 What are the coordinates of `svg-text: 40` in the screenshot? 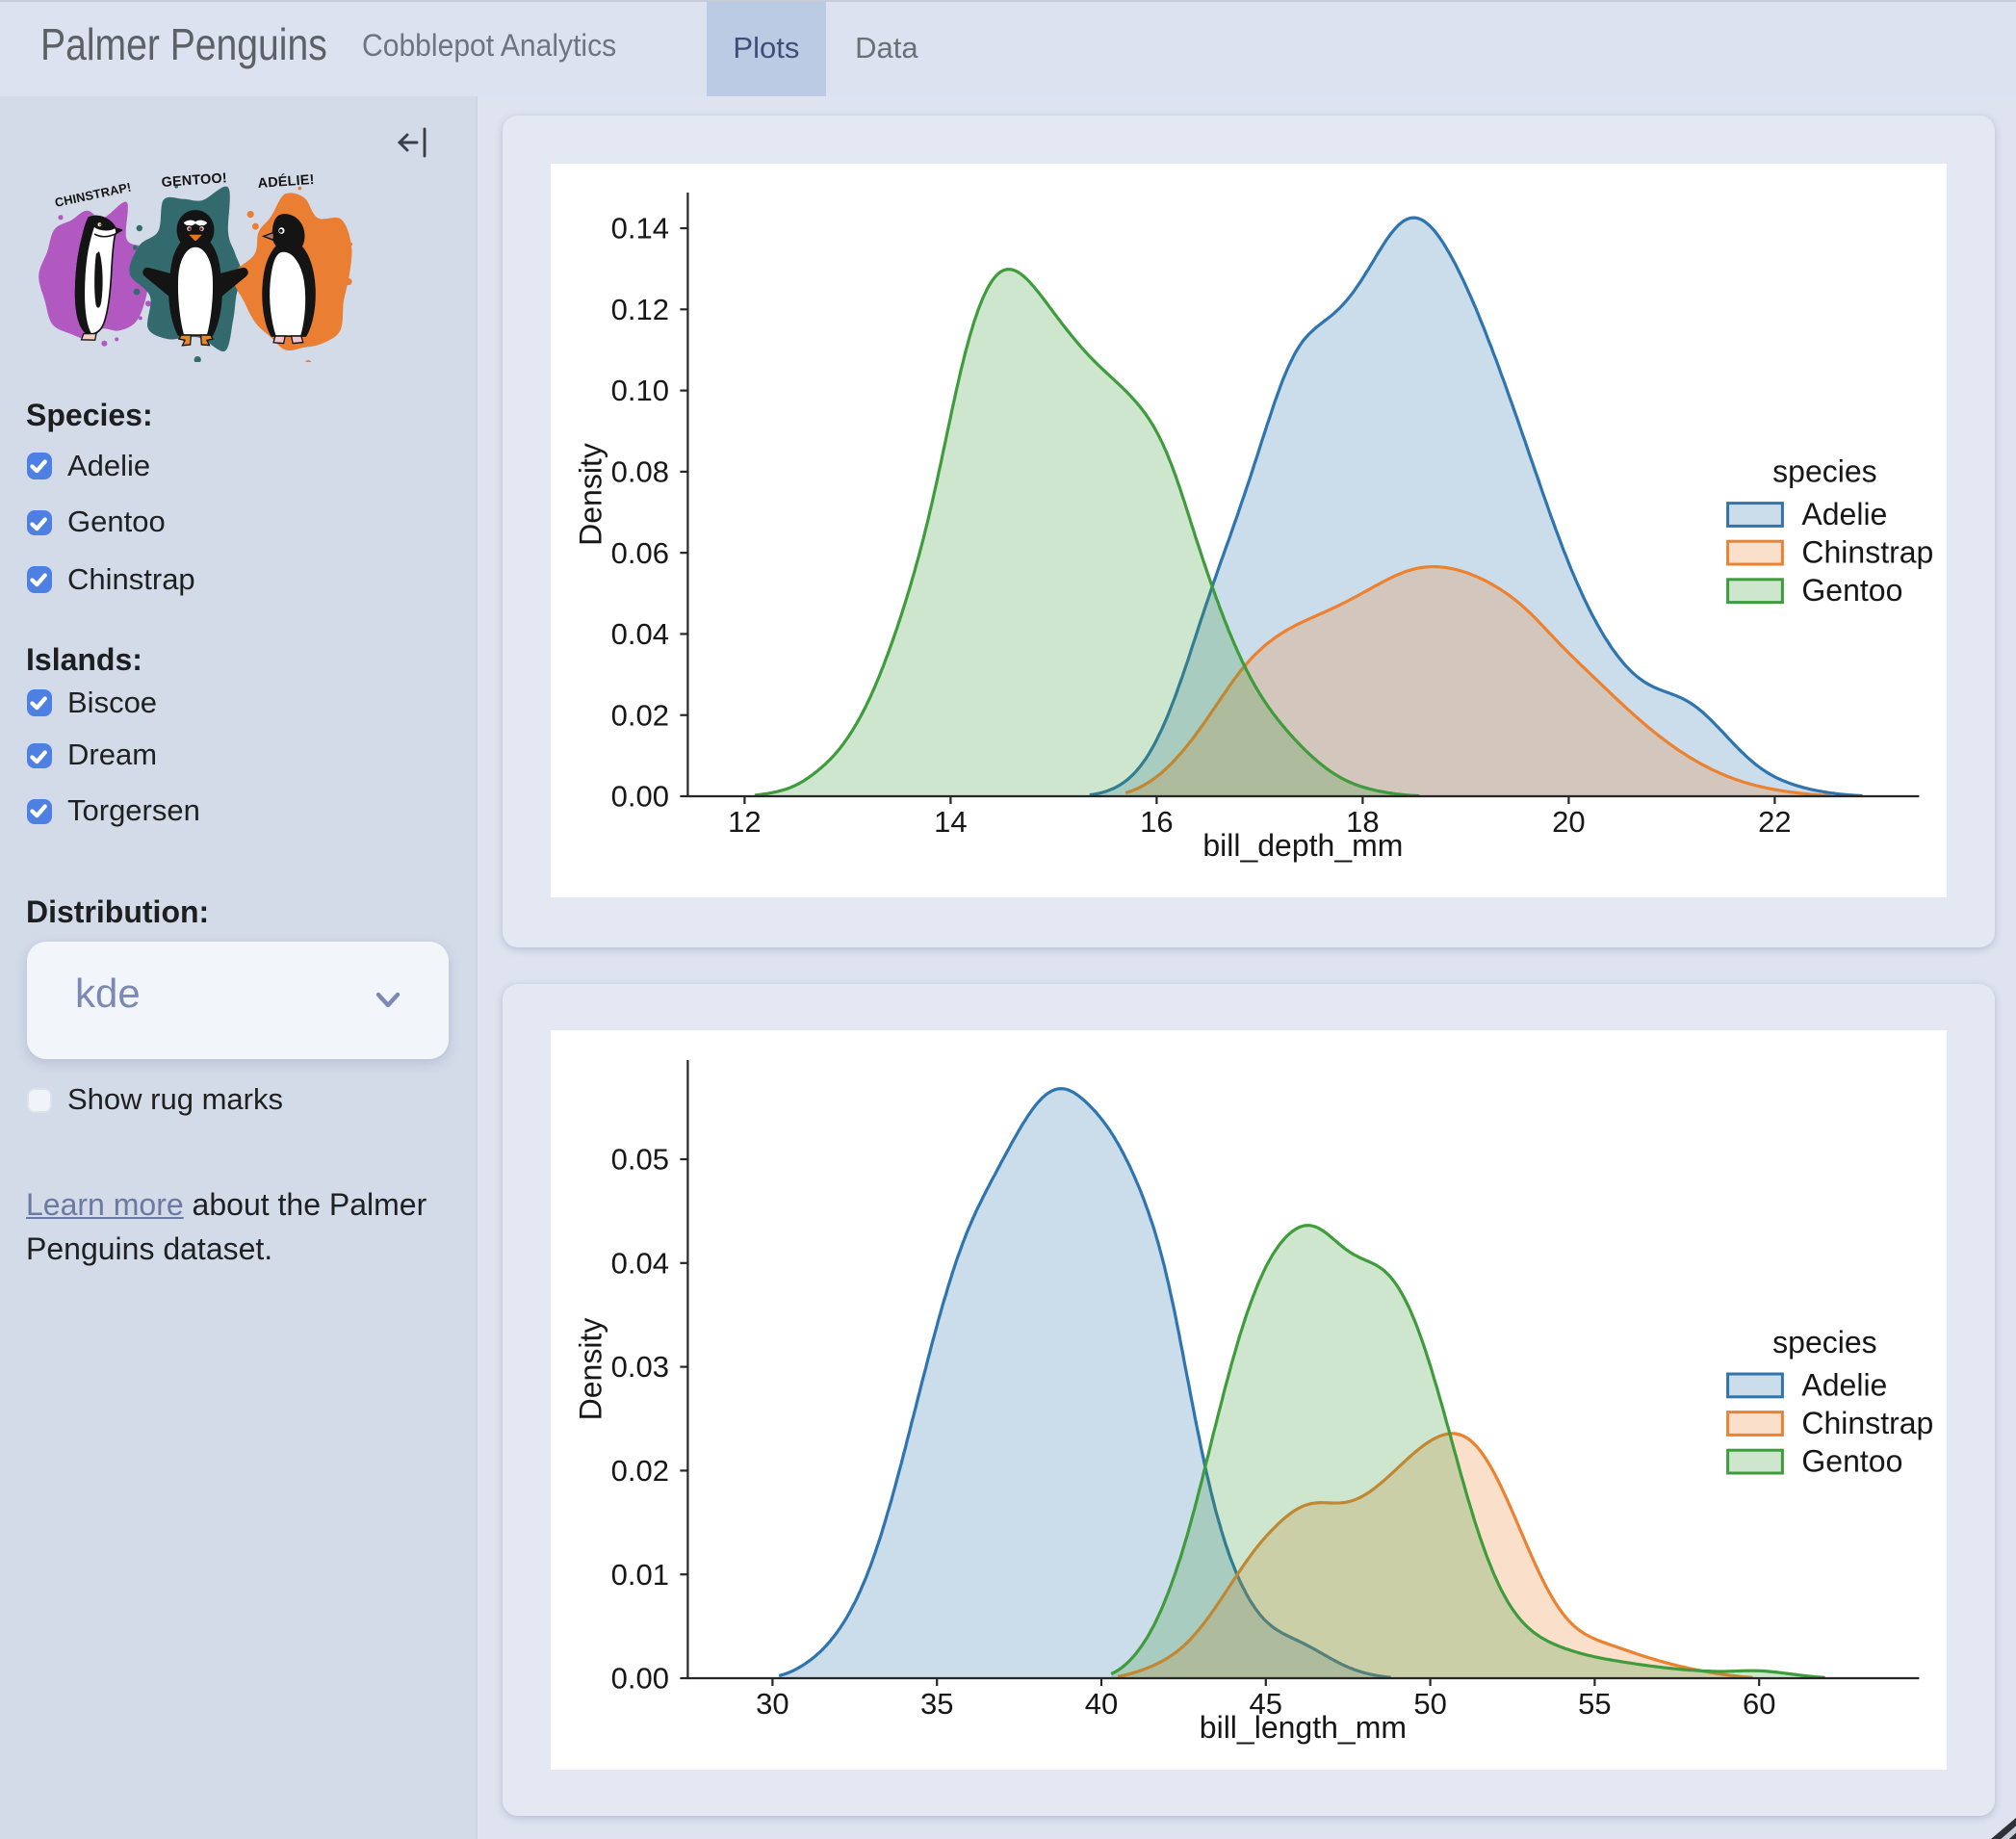 It's located at (1101, 1704).